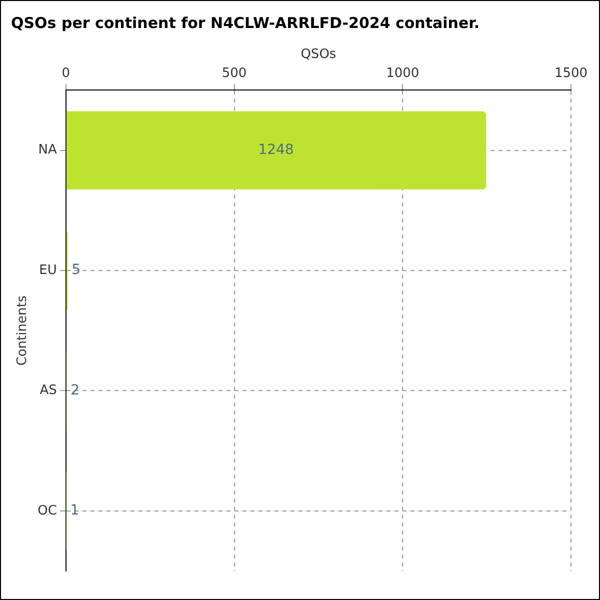 This screenshot has width=600, height=600. I want to click on x-tick-label: 1000, so click(403, 73).